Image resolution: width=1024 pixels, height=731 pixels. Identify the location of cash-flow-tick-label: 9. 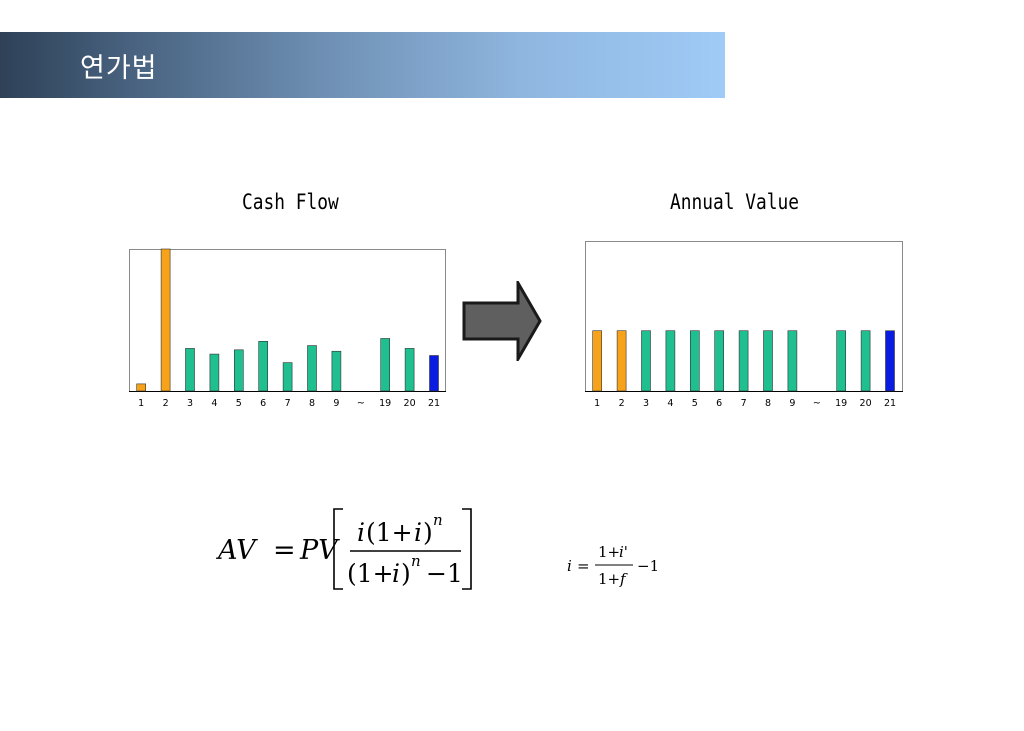
(336, 403).